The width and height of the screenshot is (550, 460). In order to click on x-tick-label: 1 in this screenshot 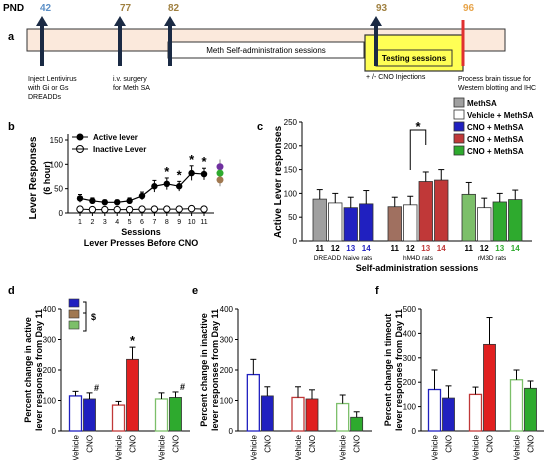, I will do `click(80, 222)`.